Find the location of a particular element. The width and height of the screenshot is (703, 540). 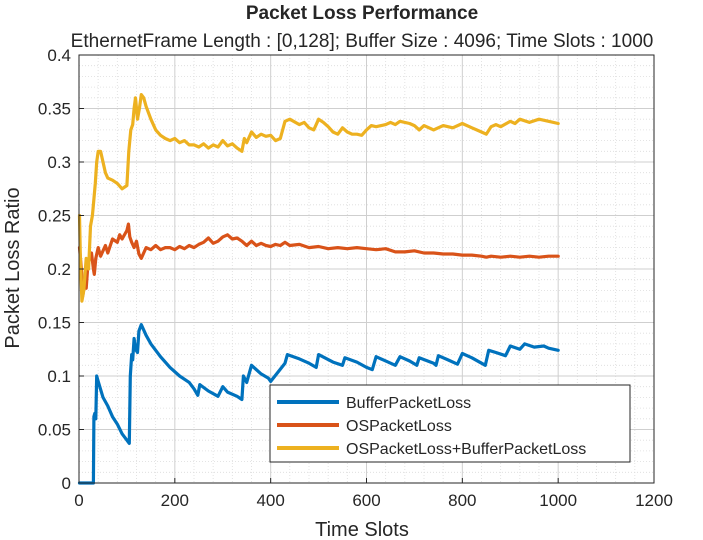

x-tick-label: 800 is located at coordinates (462, 500).